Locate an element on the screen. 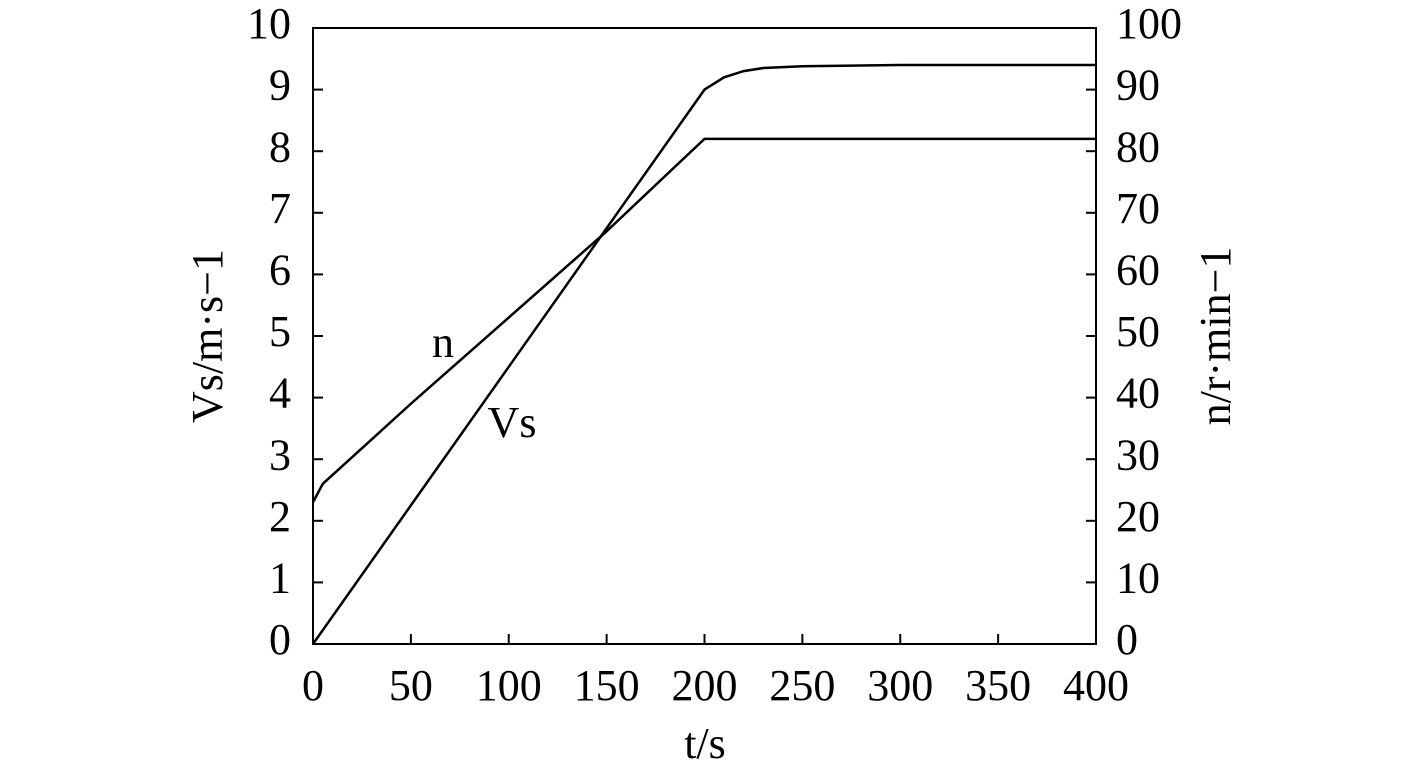  y2-tick-label: 40 is located at coordinates (1138, 393).